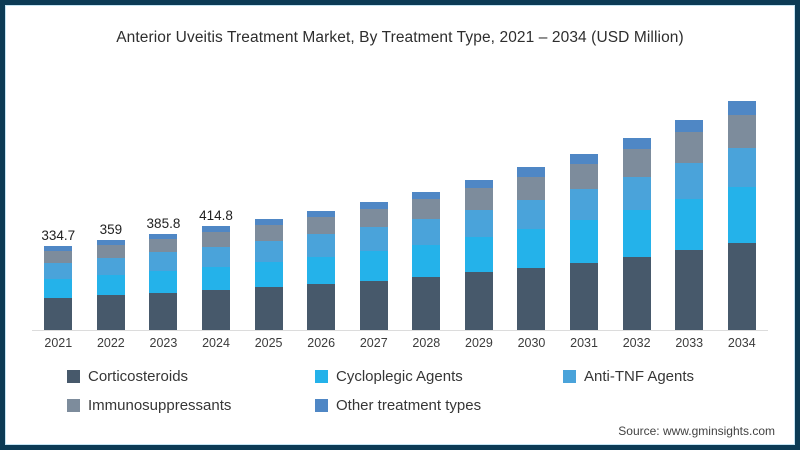  I want to click on legend-item-other-treatment-types: Other treatment types, so click(398, 405).